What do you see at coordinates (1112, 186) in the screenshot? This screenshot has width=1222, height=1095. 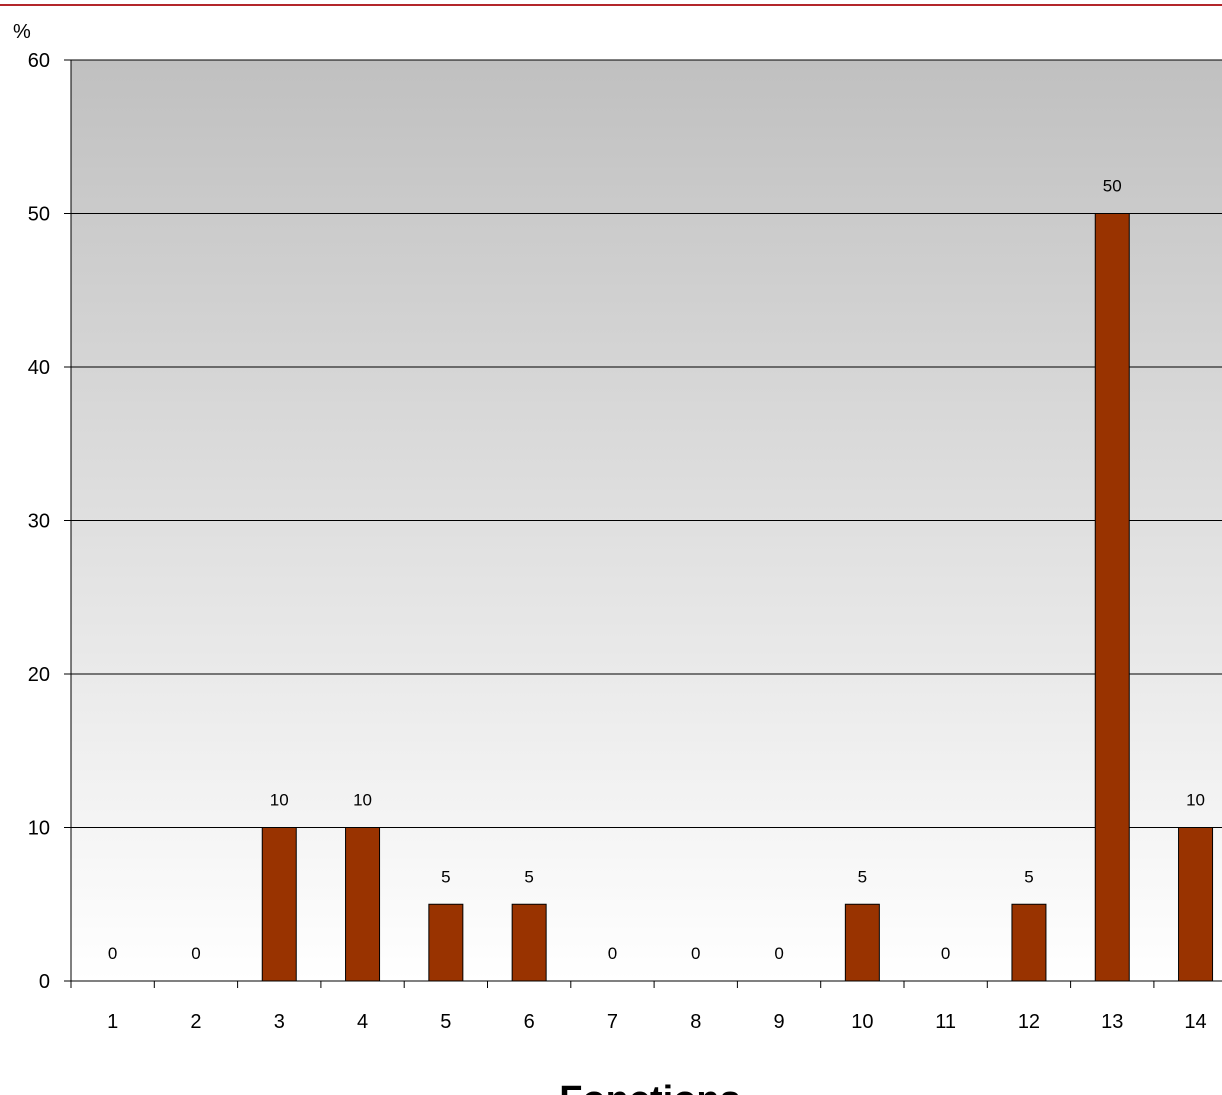 I see `data-label: 50` at bounding box center [1112, 186].